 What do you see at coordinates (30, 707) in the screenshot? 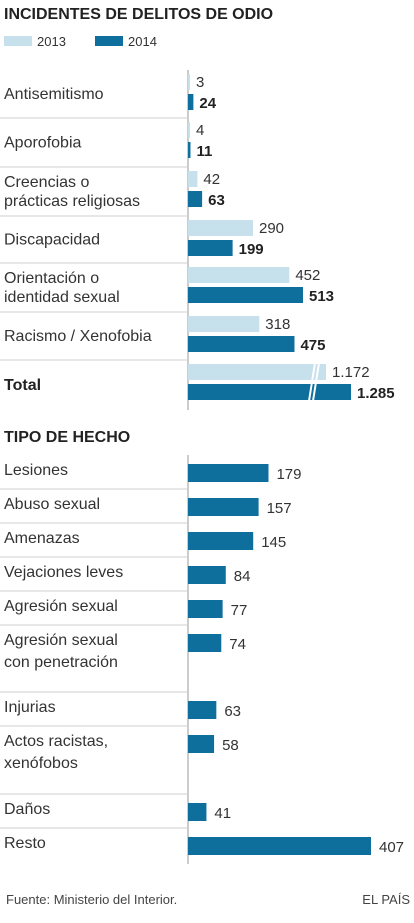
I see `category-label: Injurias` at bounding box center [30, 707].